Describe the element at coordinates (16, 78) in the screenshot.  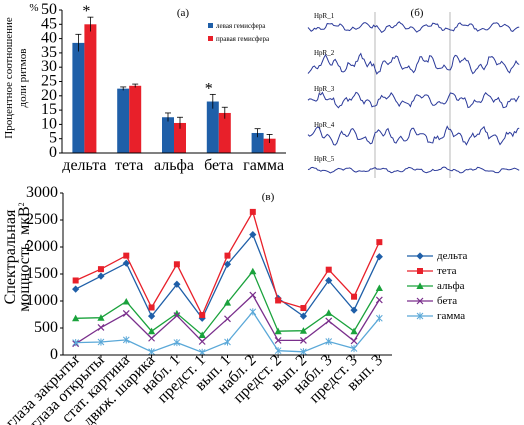
I see `y-axis-label: Процентное соотношение доли ритмов` at that location.